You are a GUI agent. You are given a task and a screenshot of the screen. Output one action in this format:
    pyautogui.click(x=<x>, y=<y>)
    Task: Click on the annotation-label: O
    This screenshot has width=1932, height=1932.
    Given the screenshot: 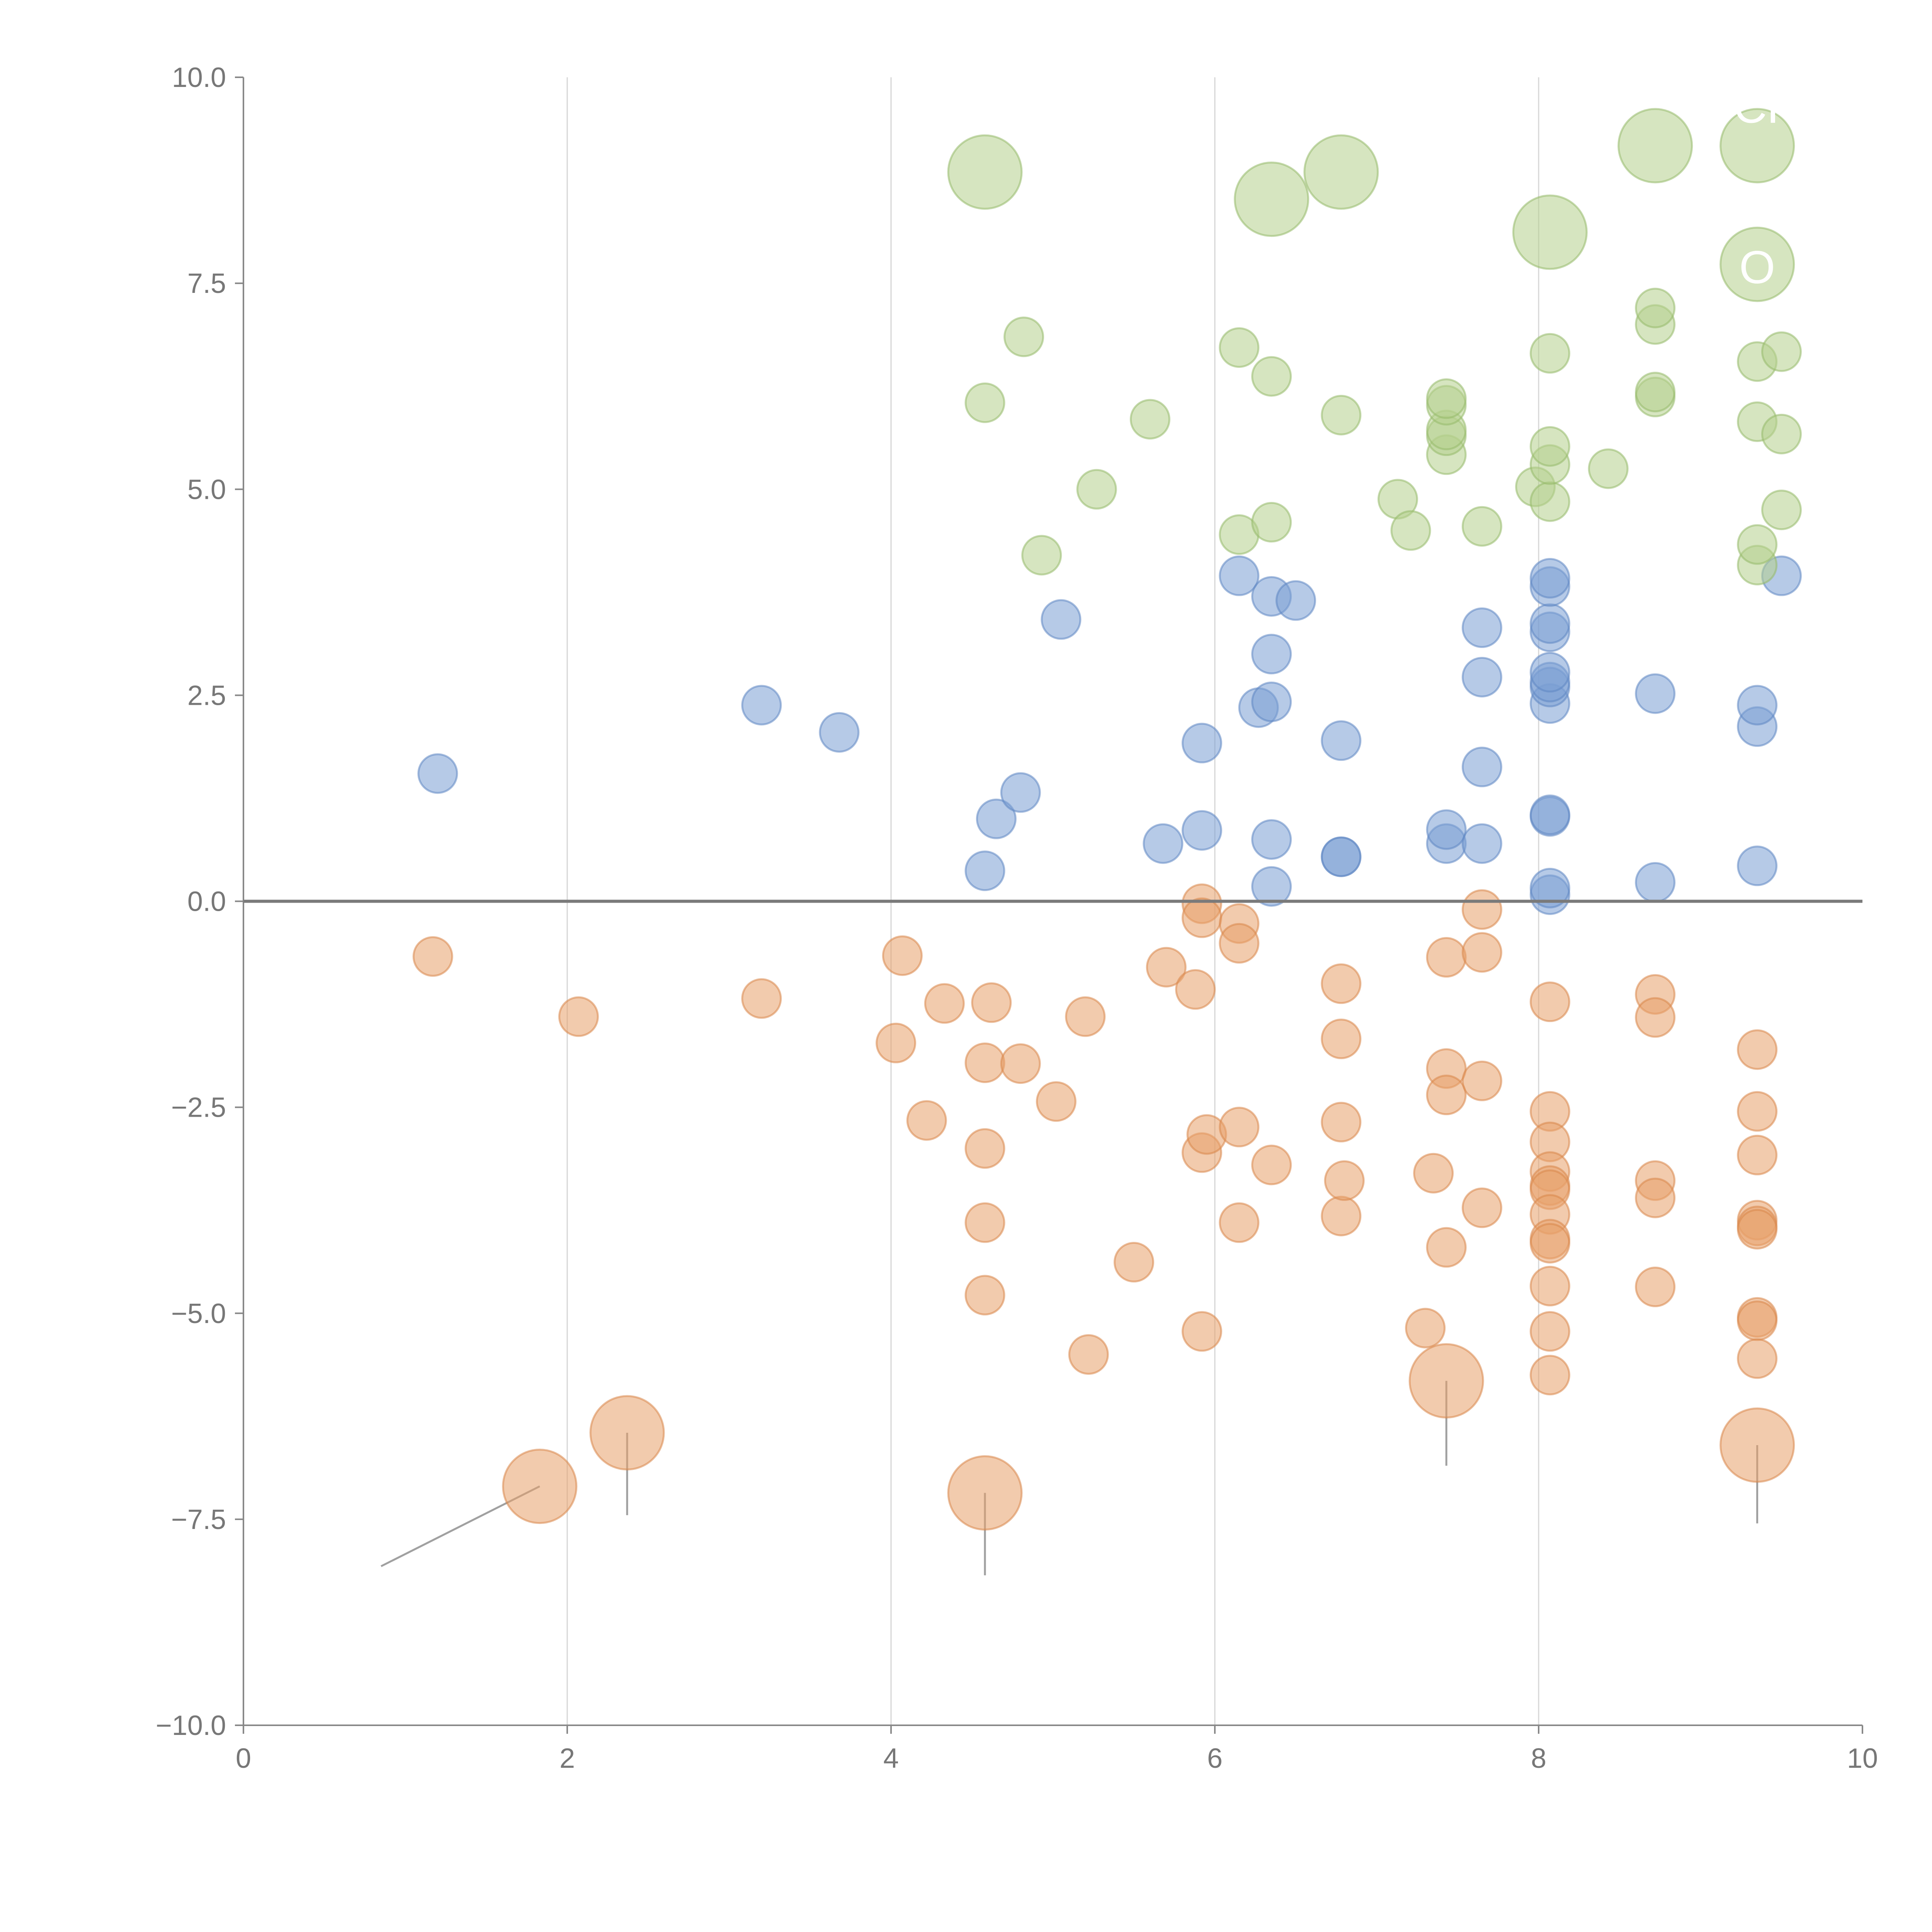 What is the action you would take?
    pyautogui.click(x=1757, y=268)
    